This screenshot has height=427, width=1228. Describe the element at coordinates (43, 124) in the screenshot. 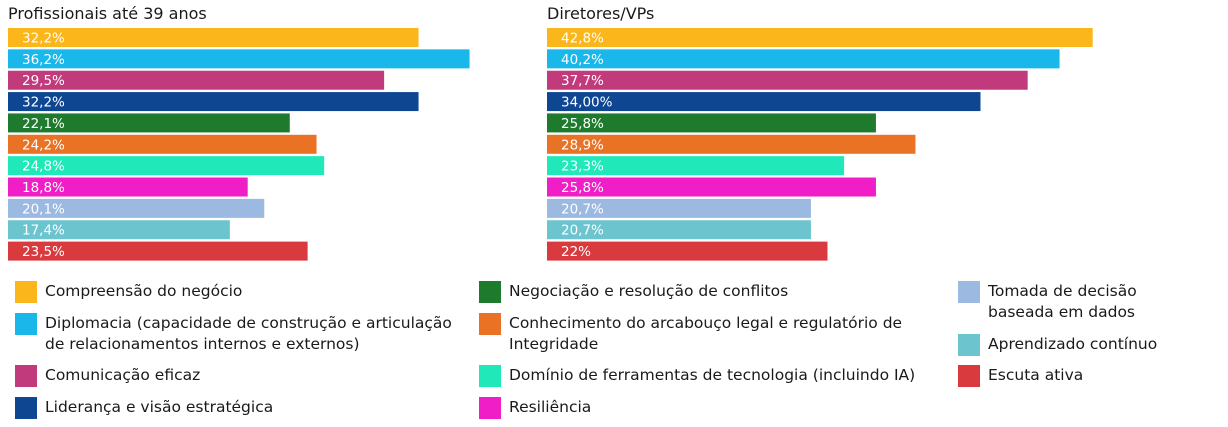

I see `bar-label-0-4: 22,1%` at that location.